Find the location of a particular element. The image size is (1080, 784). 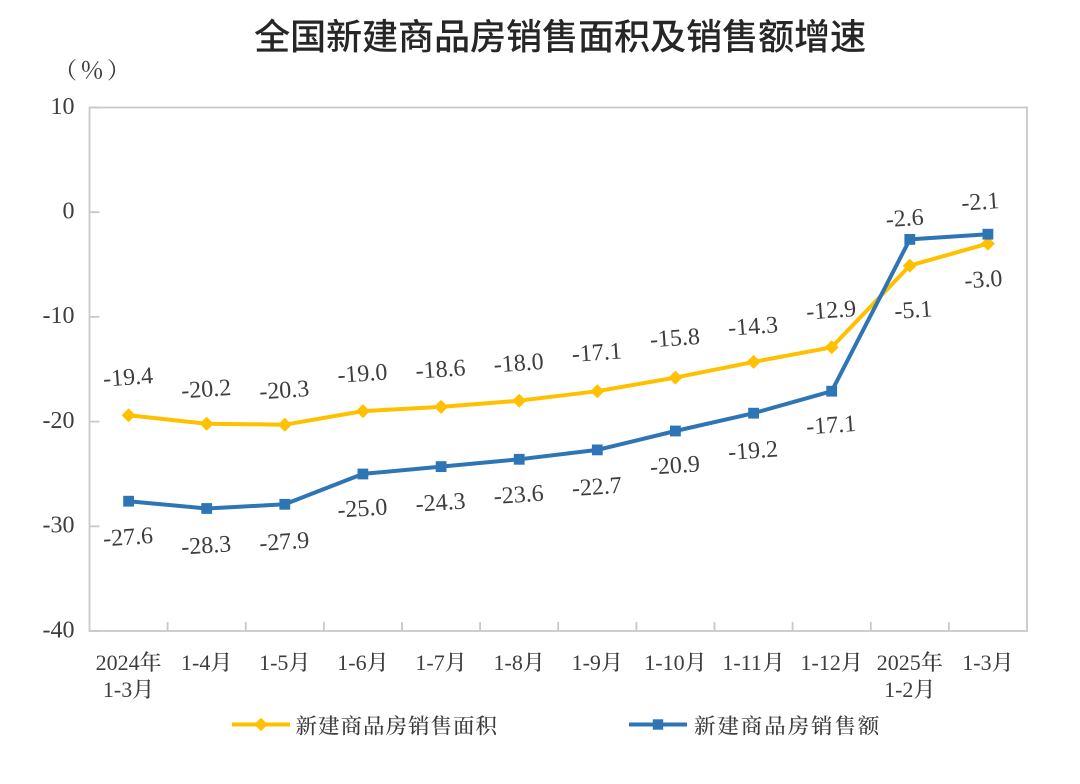

svg-text: 10 is located at coordinates (63, 107).